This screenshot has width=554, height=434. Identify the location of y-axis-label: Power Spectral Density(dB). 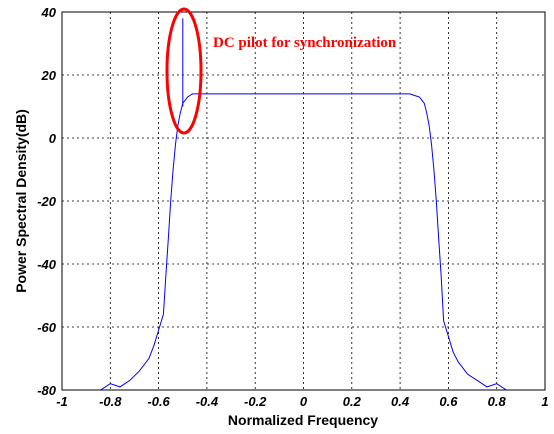
(21, 201).